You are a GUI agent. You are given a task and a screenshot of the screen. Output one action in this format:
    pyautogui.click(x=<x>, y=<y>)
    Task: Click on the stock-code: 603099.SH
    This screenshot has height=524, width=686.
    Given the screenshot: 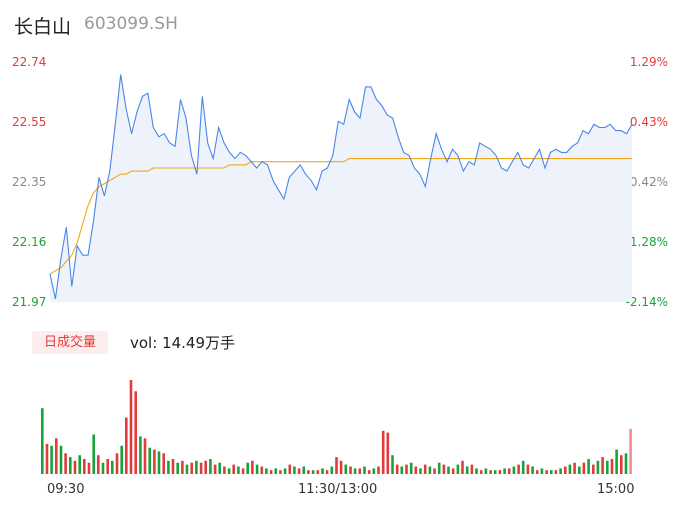 What is the action you would take?
    pyautogui.click(x=131, y=24)
    